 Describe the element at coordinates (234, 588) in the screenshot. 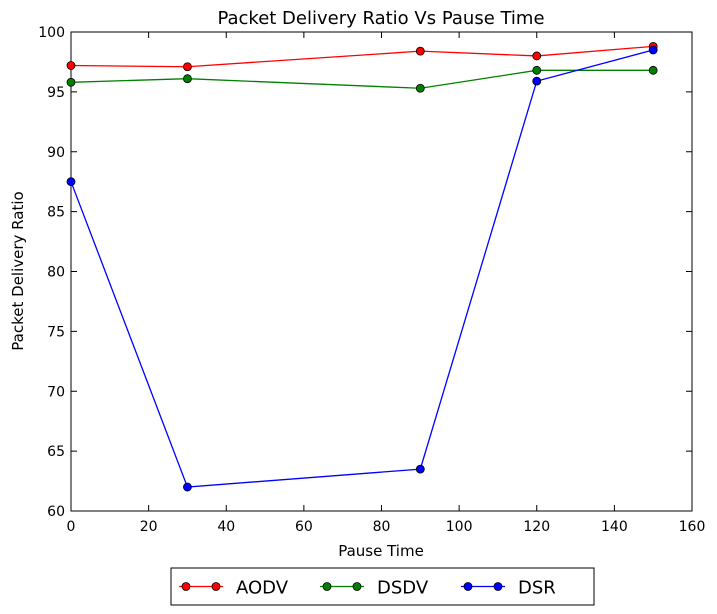

I see `legend-item-aodv: AODV` at that location.